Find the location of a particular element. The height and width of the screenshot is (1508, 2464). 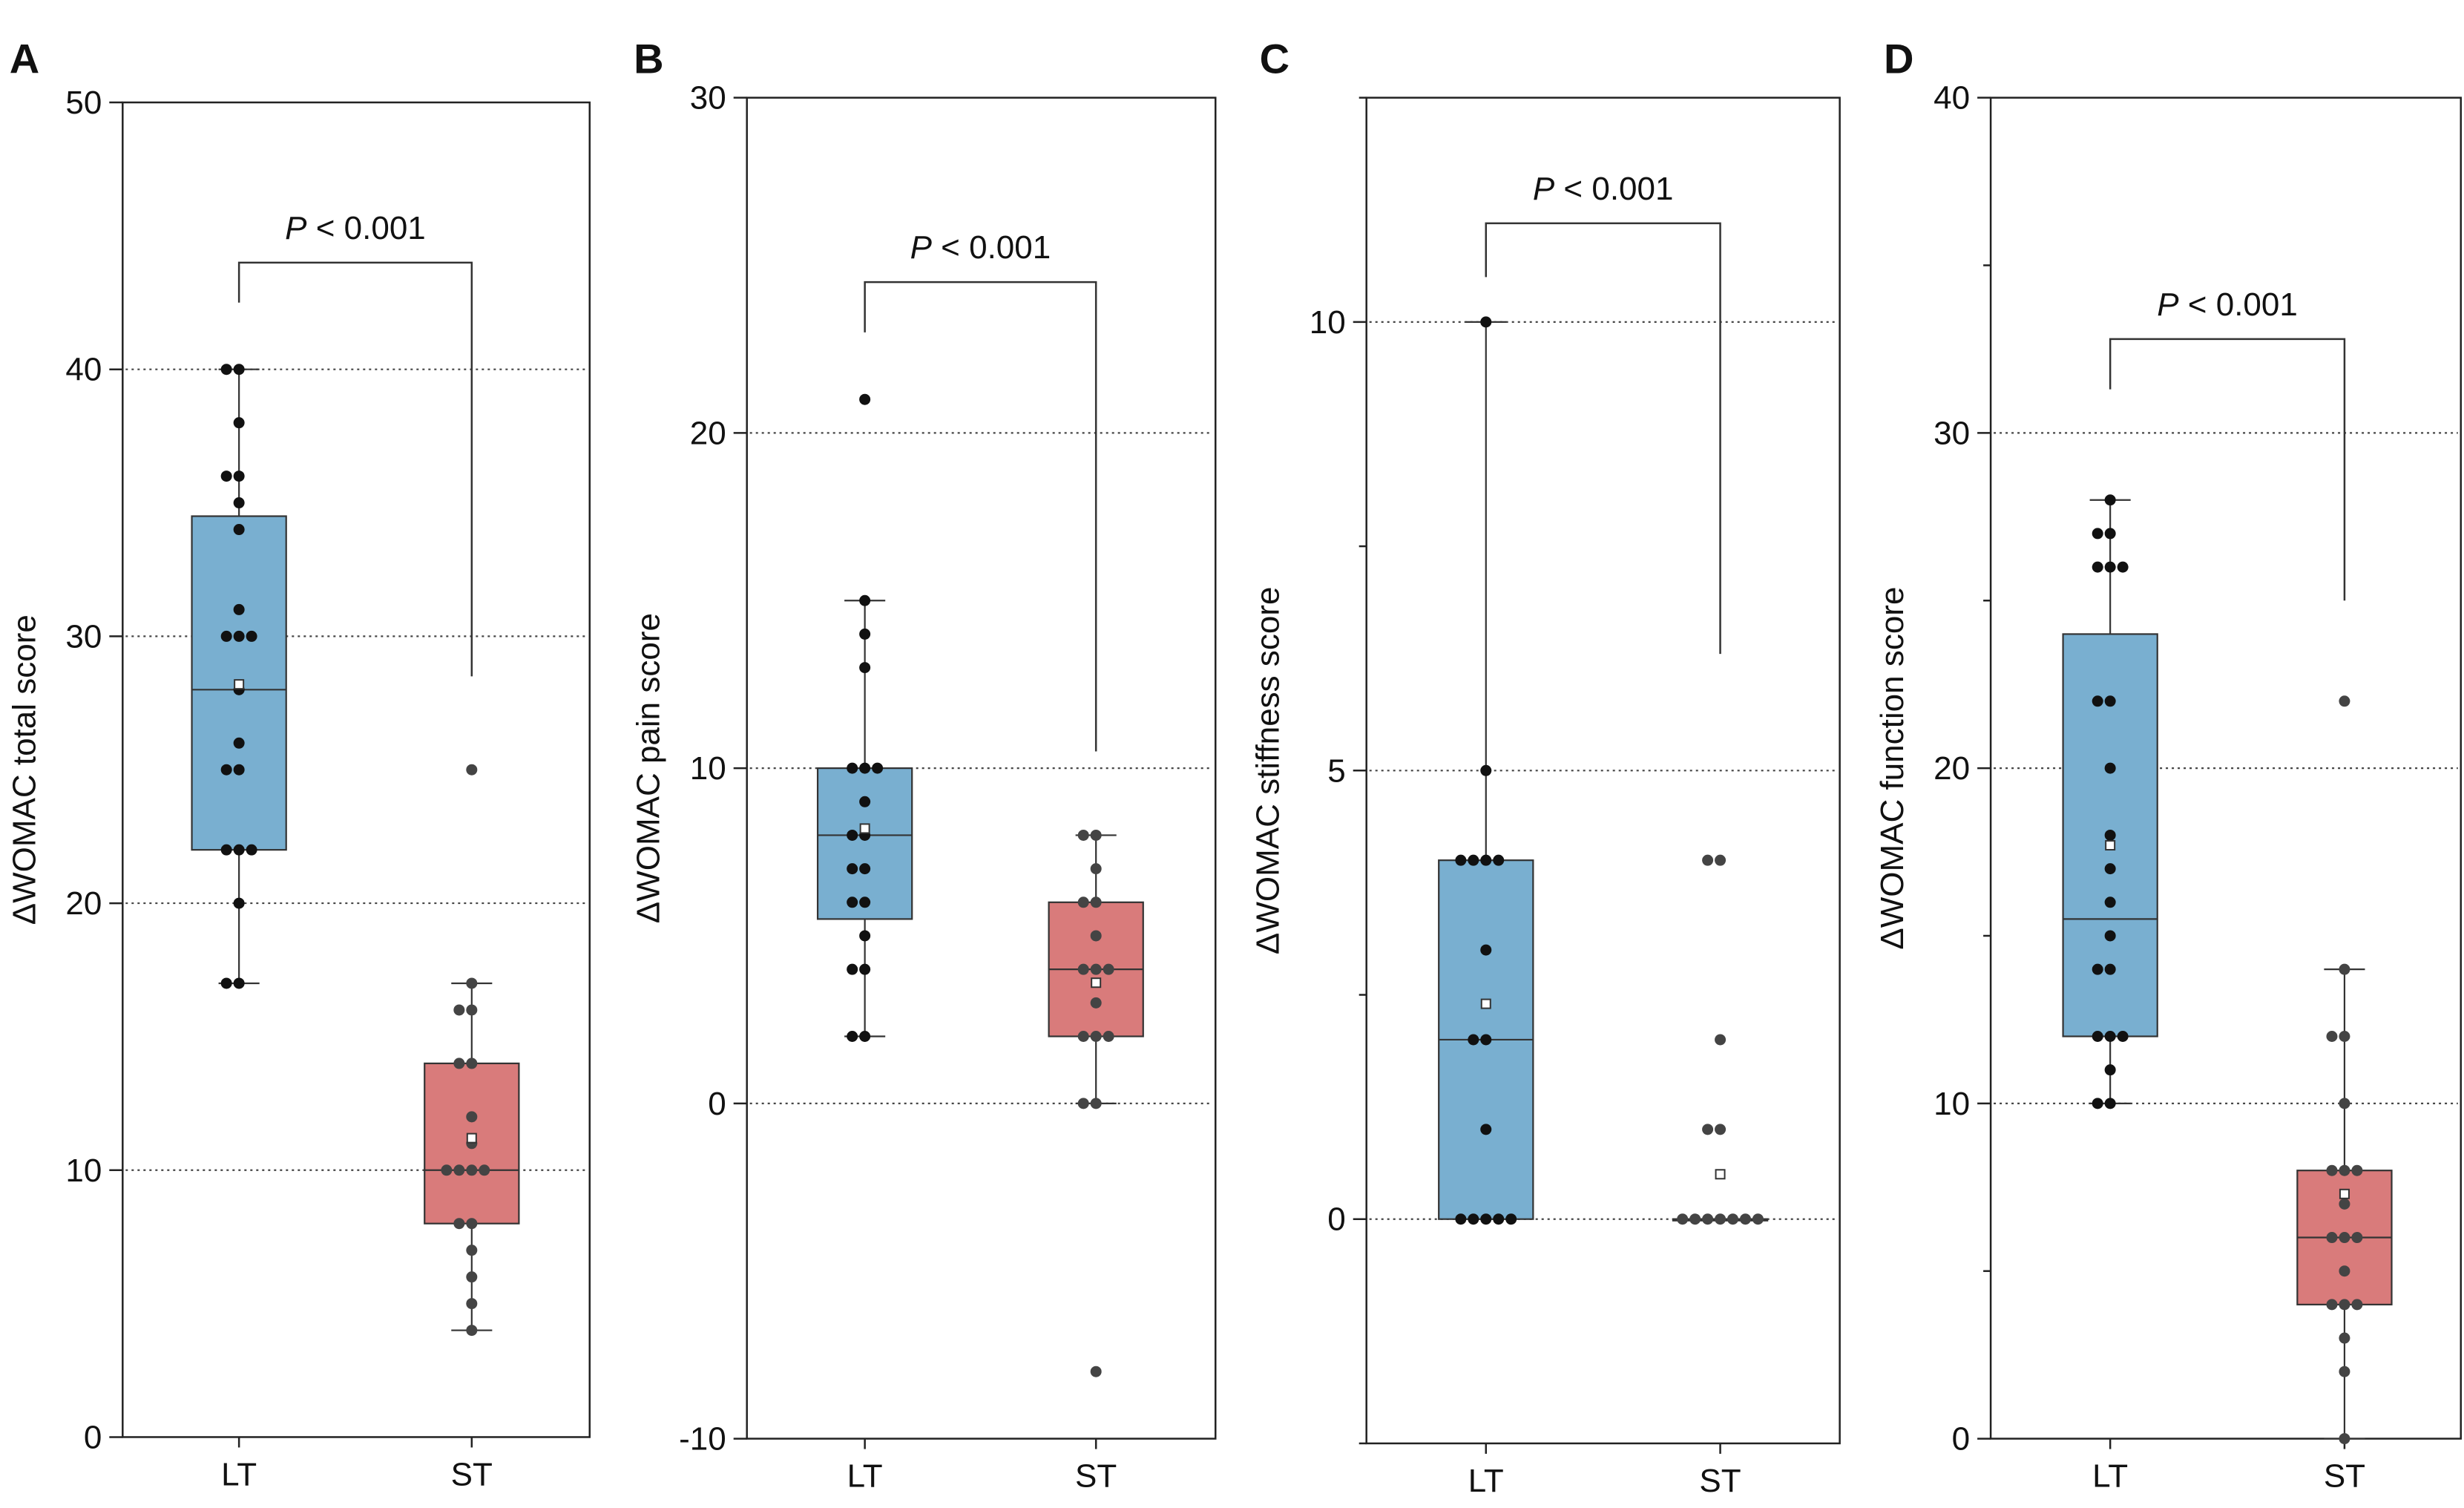

y-axis-label: ΔWOMAC pain score is located at coordinates (649, 768).